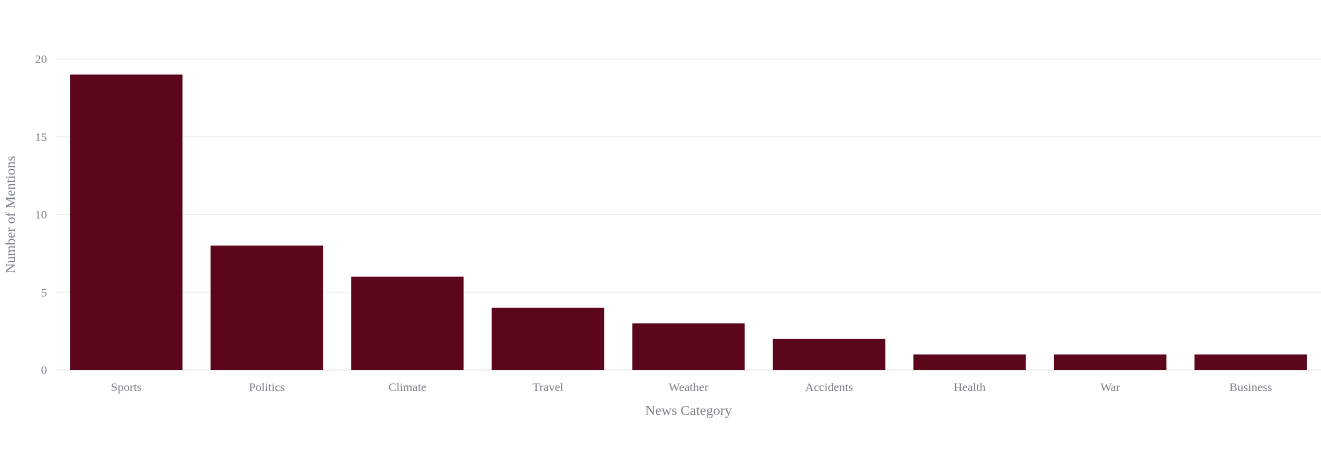 Image resolution: width=1321 pixels, height=450 pixels. What do you see at coordinates (267, 387) in the screenshot?
I see `x-tick-label-politics: Politics` at bounding box center [267, 387].